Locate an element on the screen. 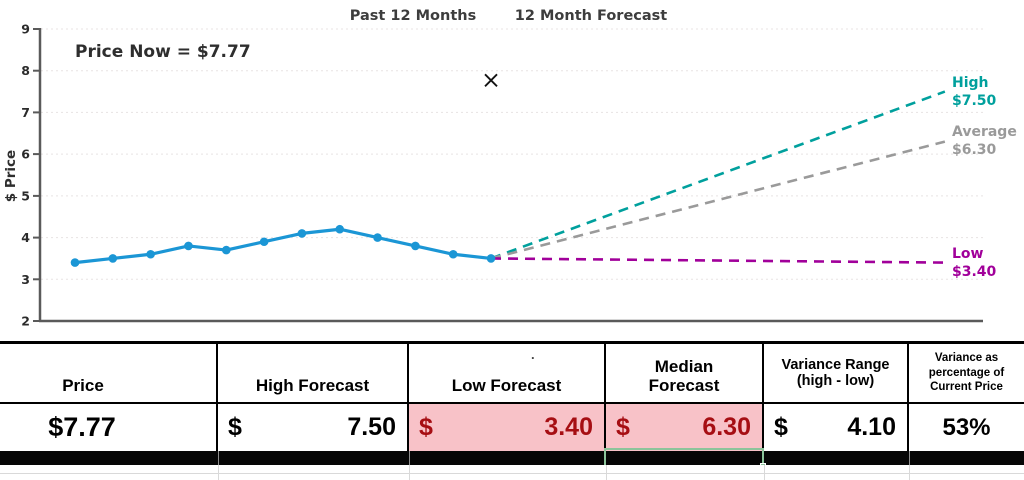 The image size is (1024, 480). cell-amount: 4.10 is located at coordinates (871, 427).